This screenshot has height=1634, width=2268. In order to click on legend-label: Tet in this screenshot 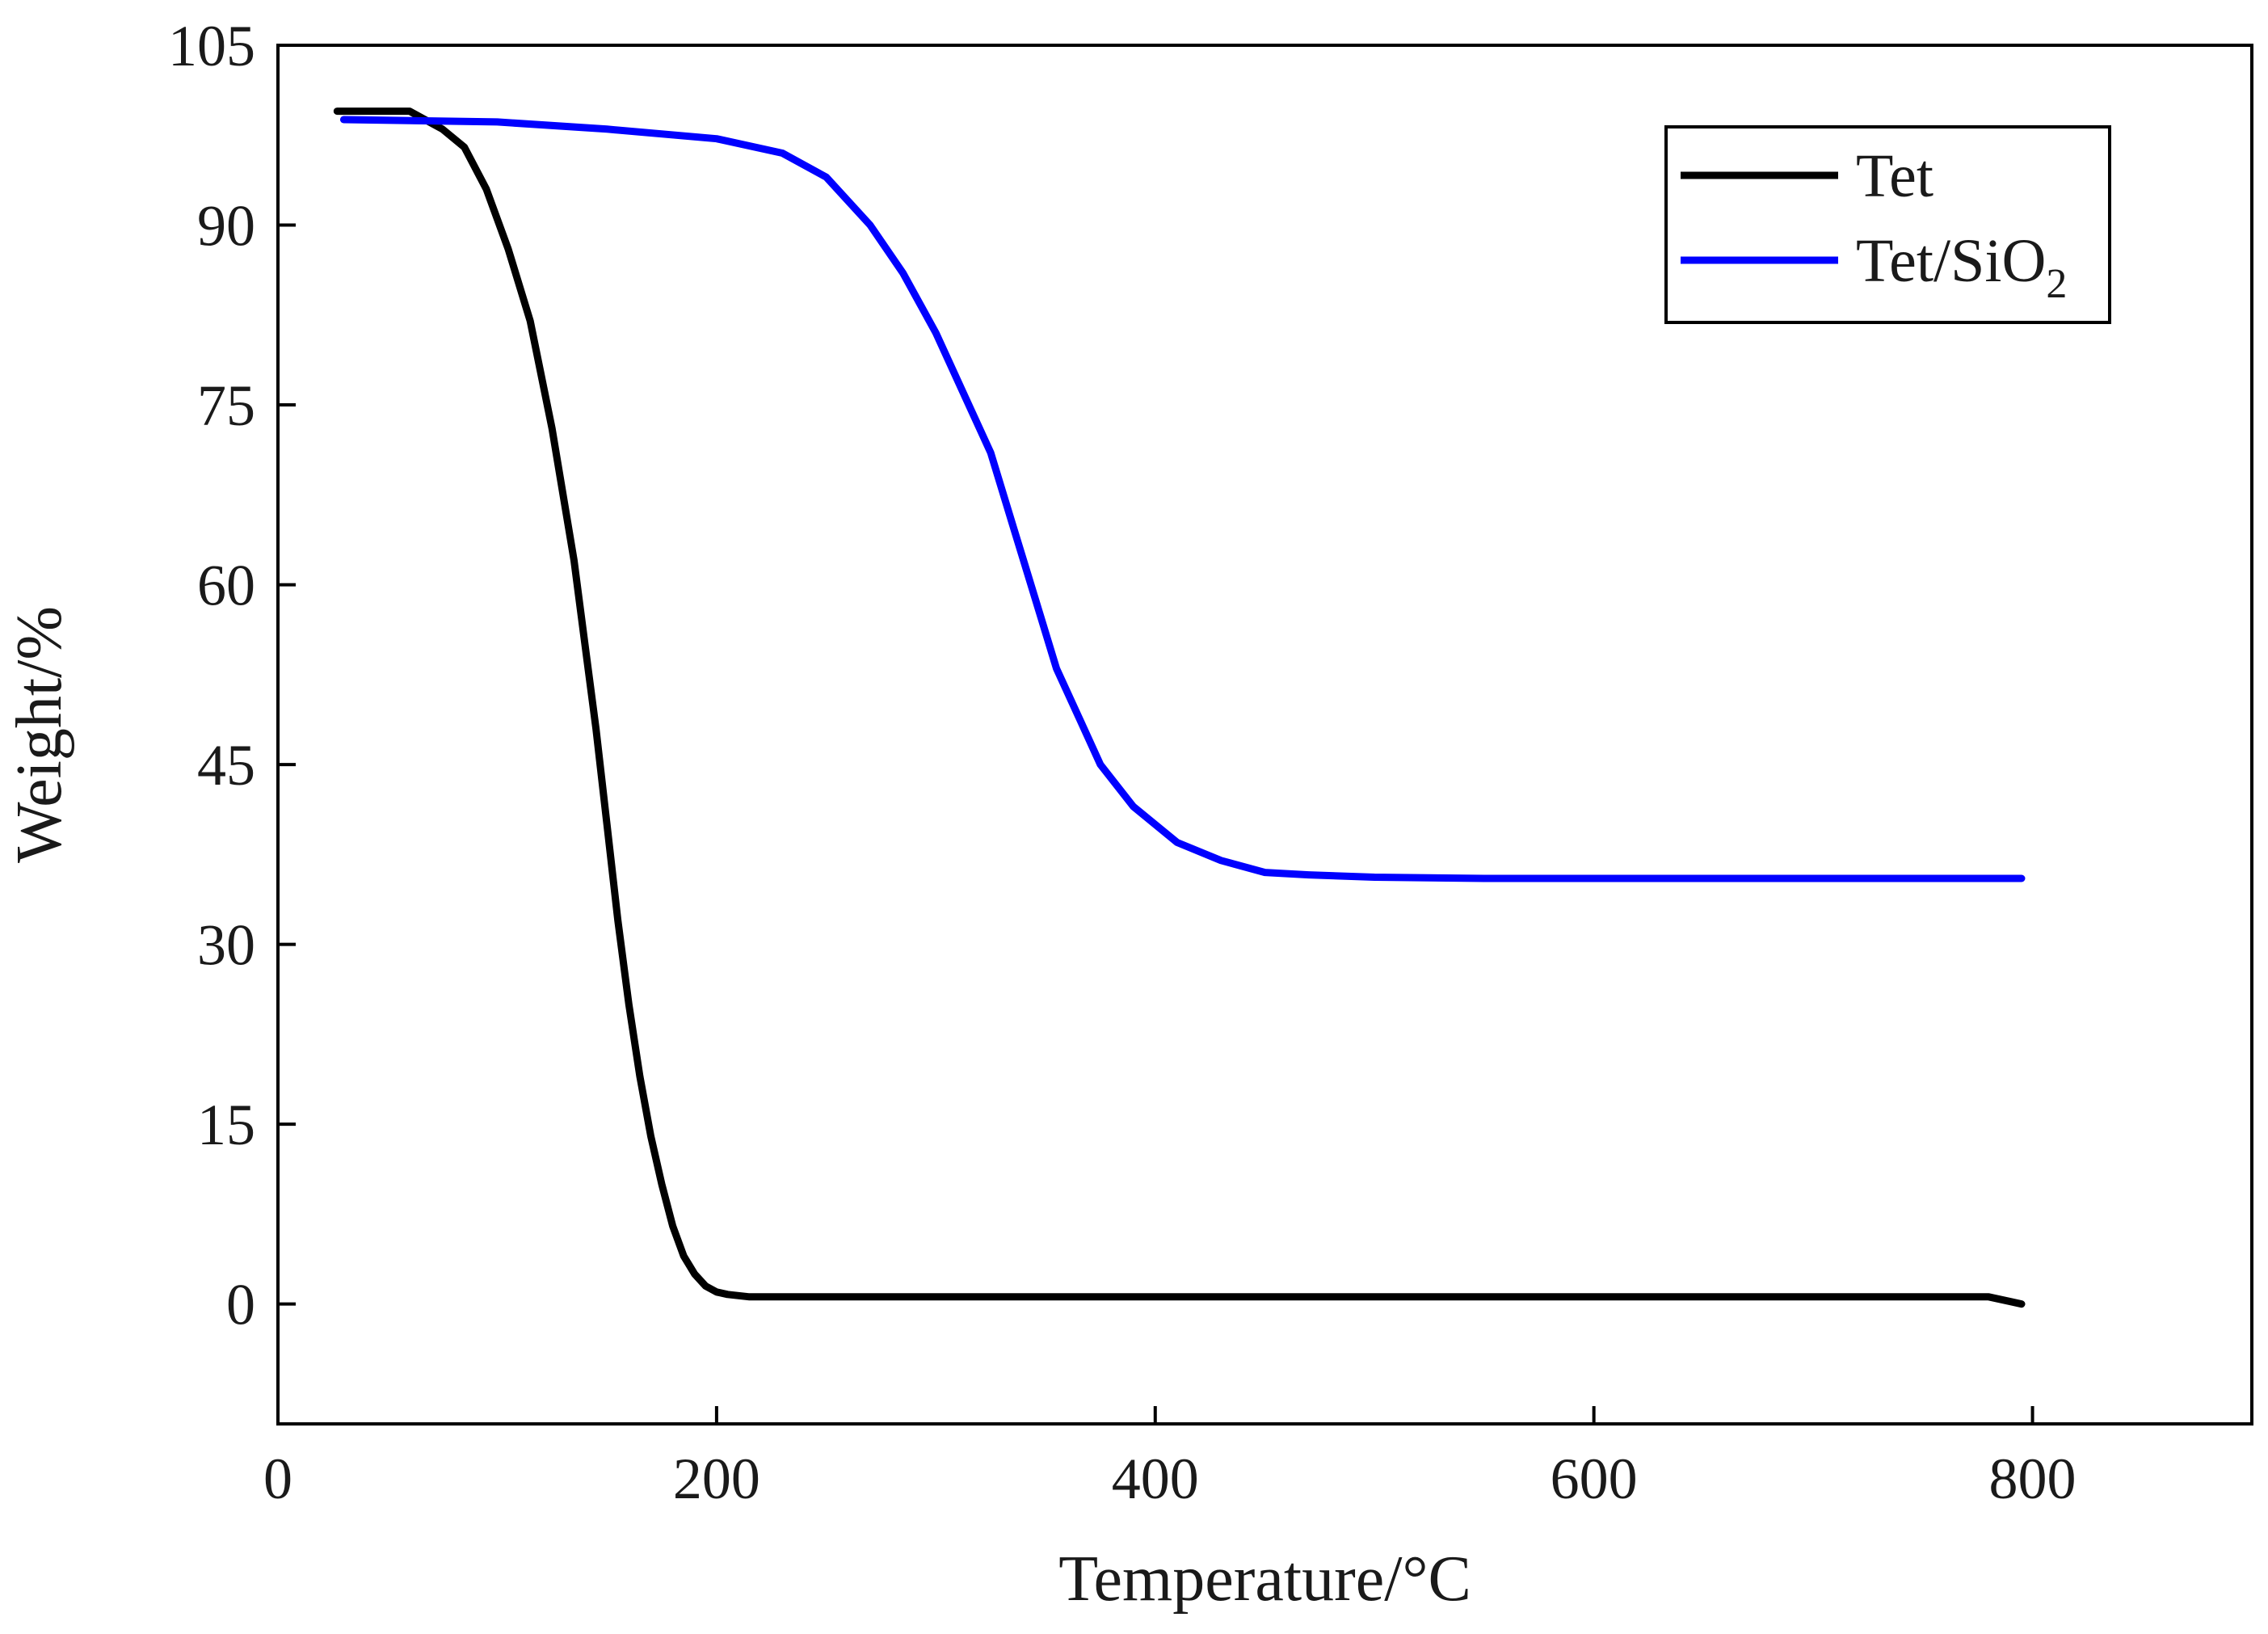, I will do `click(1894, 176)`.